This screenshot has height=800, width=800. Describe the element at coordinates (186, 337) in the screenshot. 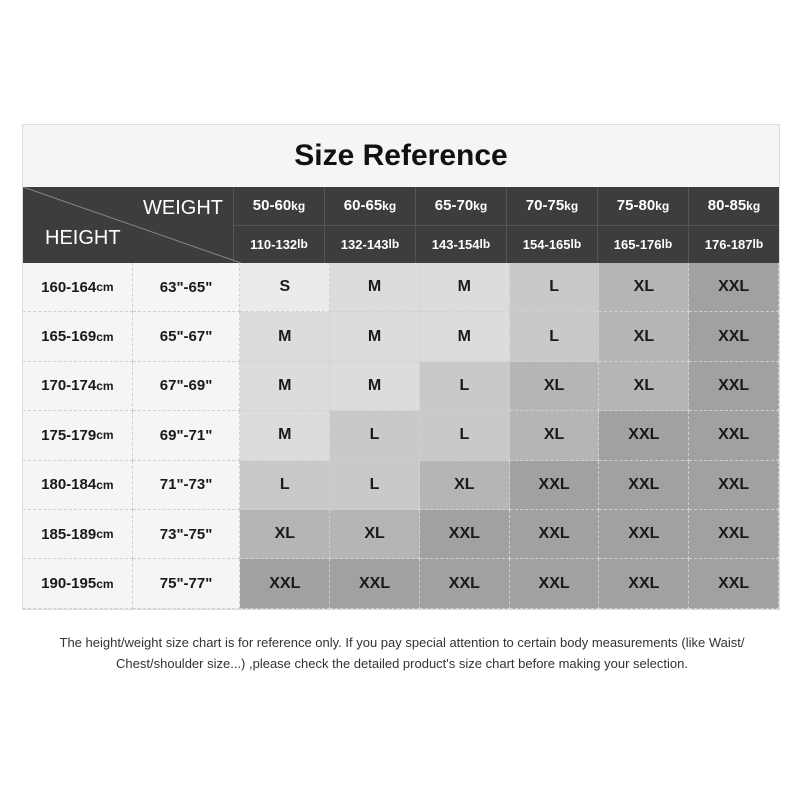

I see `height-inch: 65"-67"` at that location.